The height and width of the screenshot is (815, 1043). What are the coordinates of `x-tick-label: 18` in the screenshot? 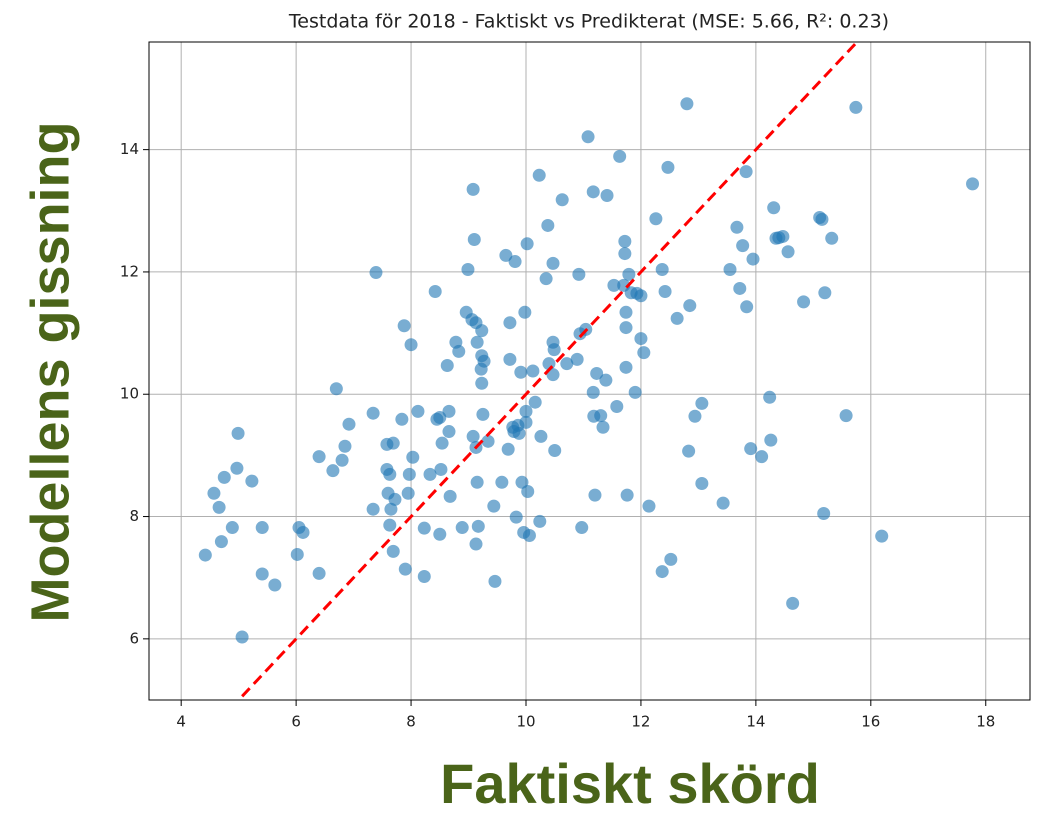 It's located at (985, 722).